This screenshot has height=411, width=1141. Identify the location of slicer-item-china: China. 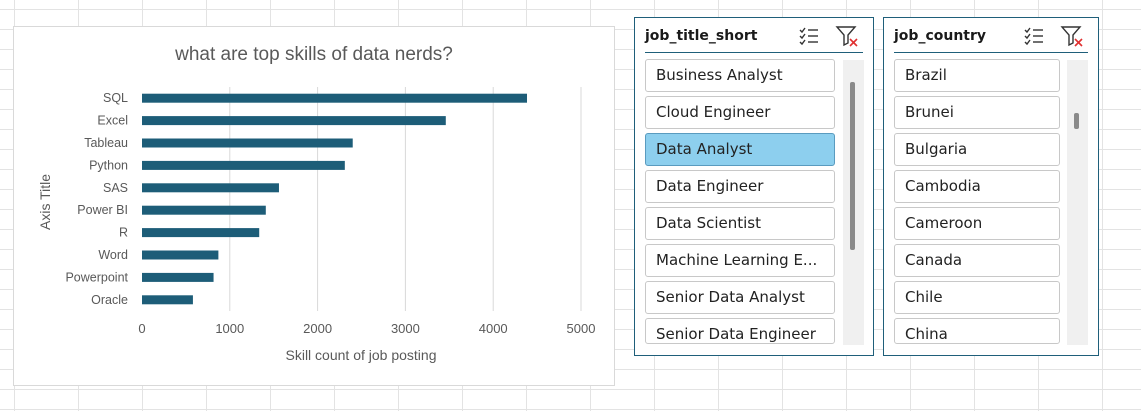
(977, 331).